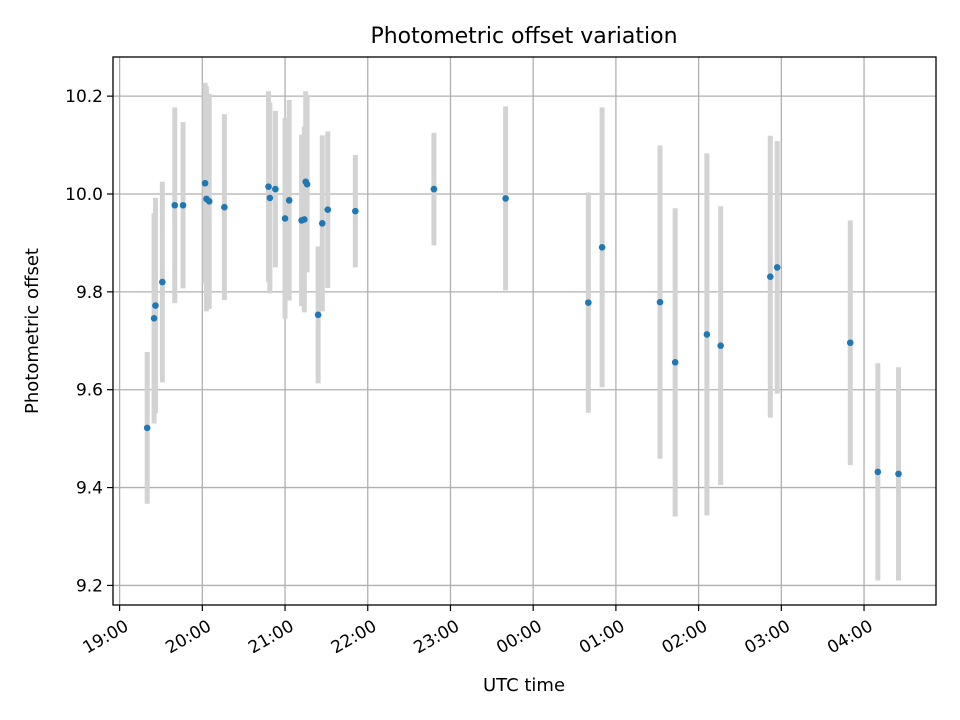  What do you see at coordinates (32, 331) in the screenshot?
I see `y-axis-label: Photometric offset` at bounding box center [32, 331].